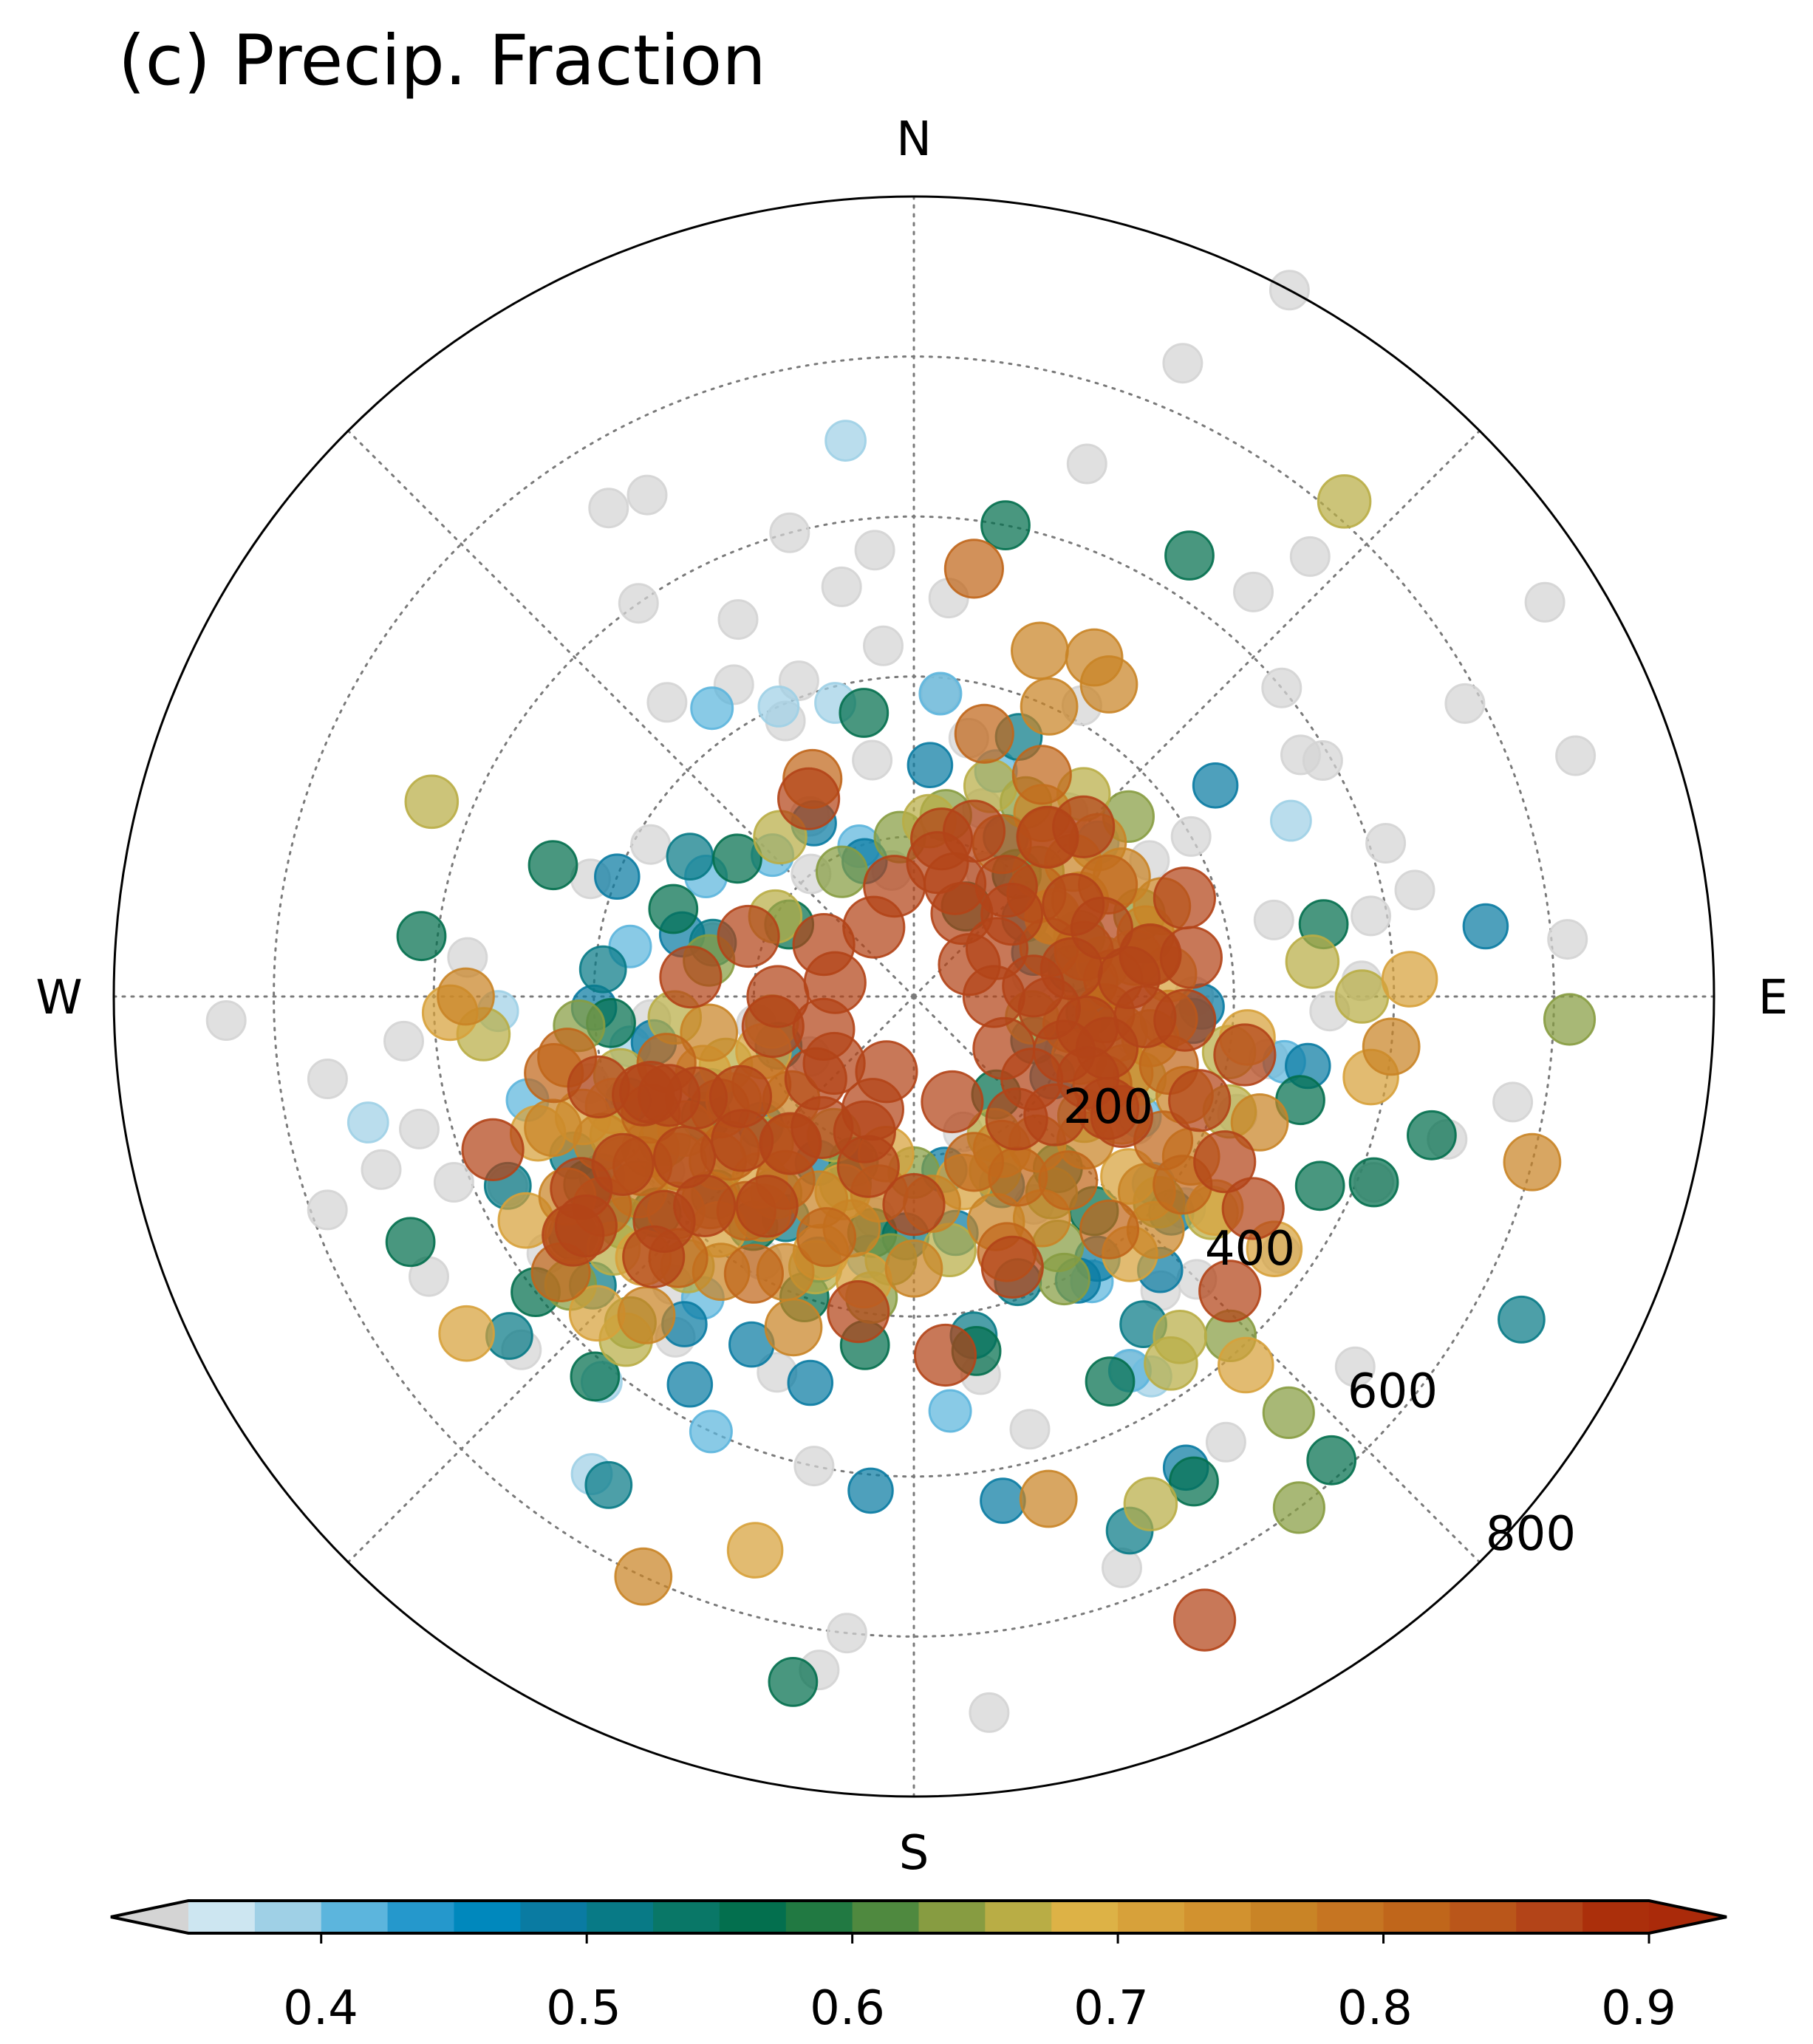  Describe the element at coordinates (1111, 2008) in the screenshot. I see `colorbar-tick-label: 0.7` at that location.